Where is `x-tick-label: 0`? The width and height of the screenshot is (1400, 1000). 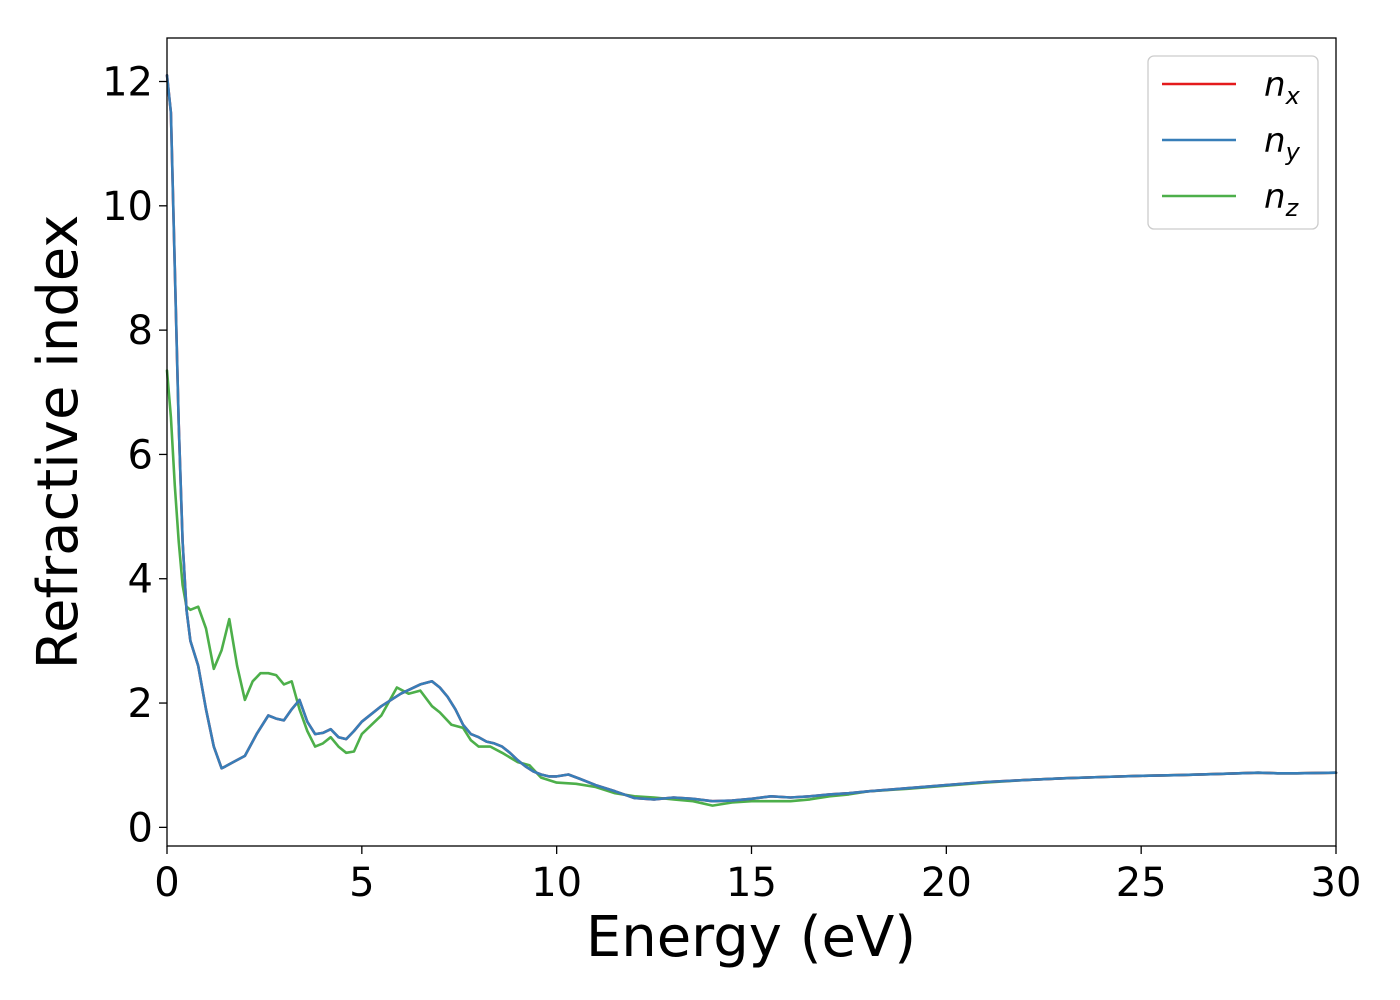 x-tick-label: 0 is located at coordinates (166, 883).